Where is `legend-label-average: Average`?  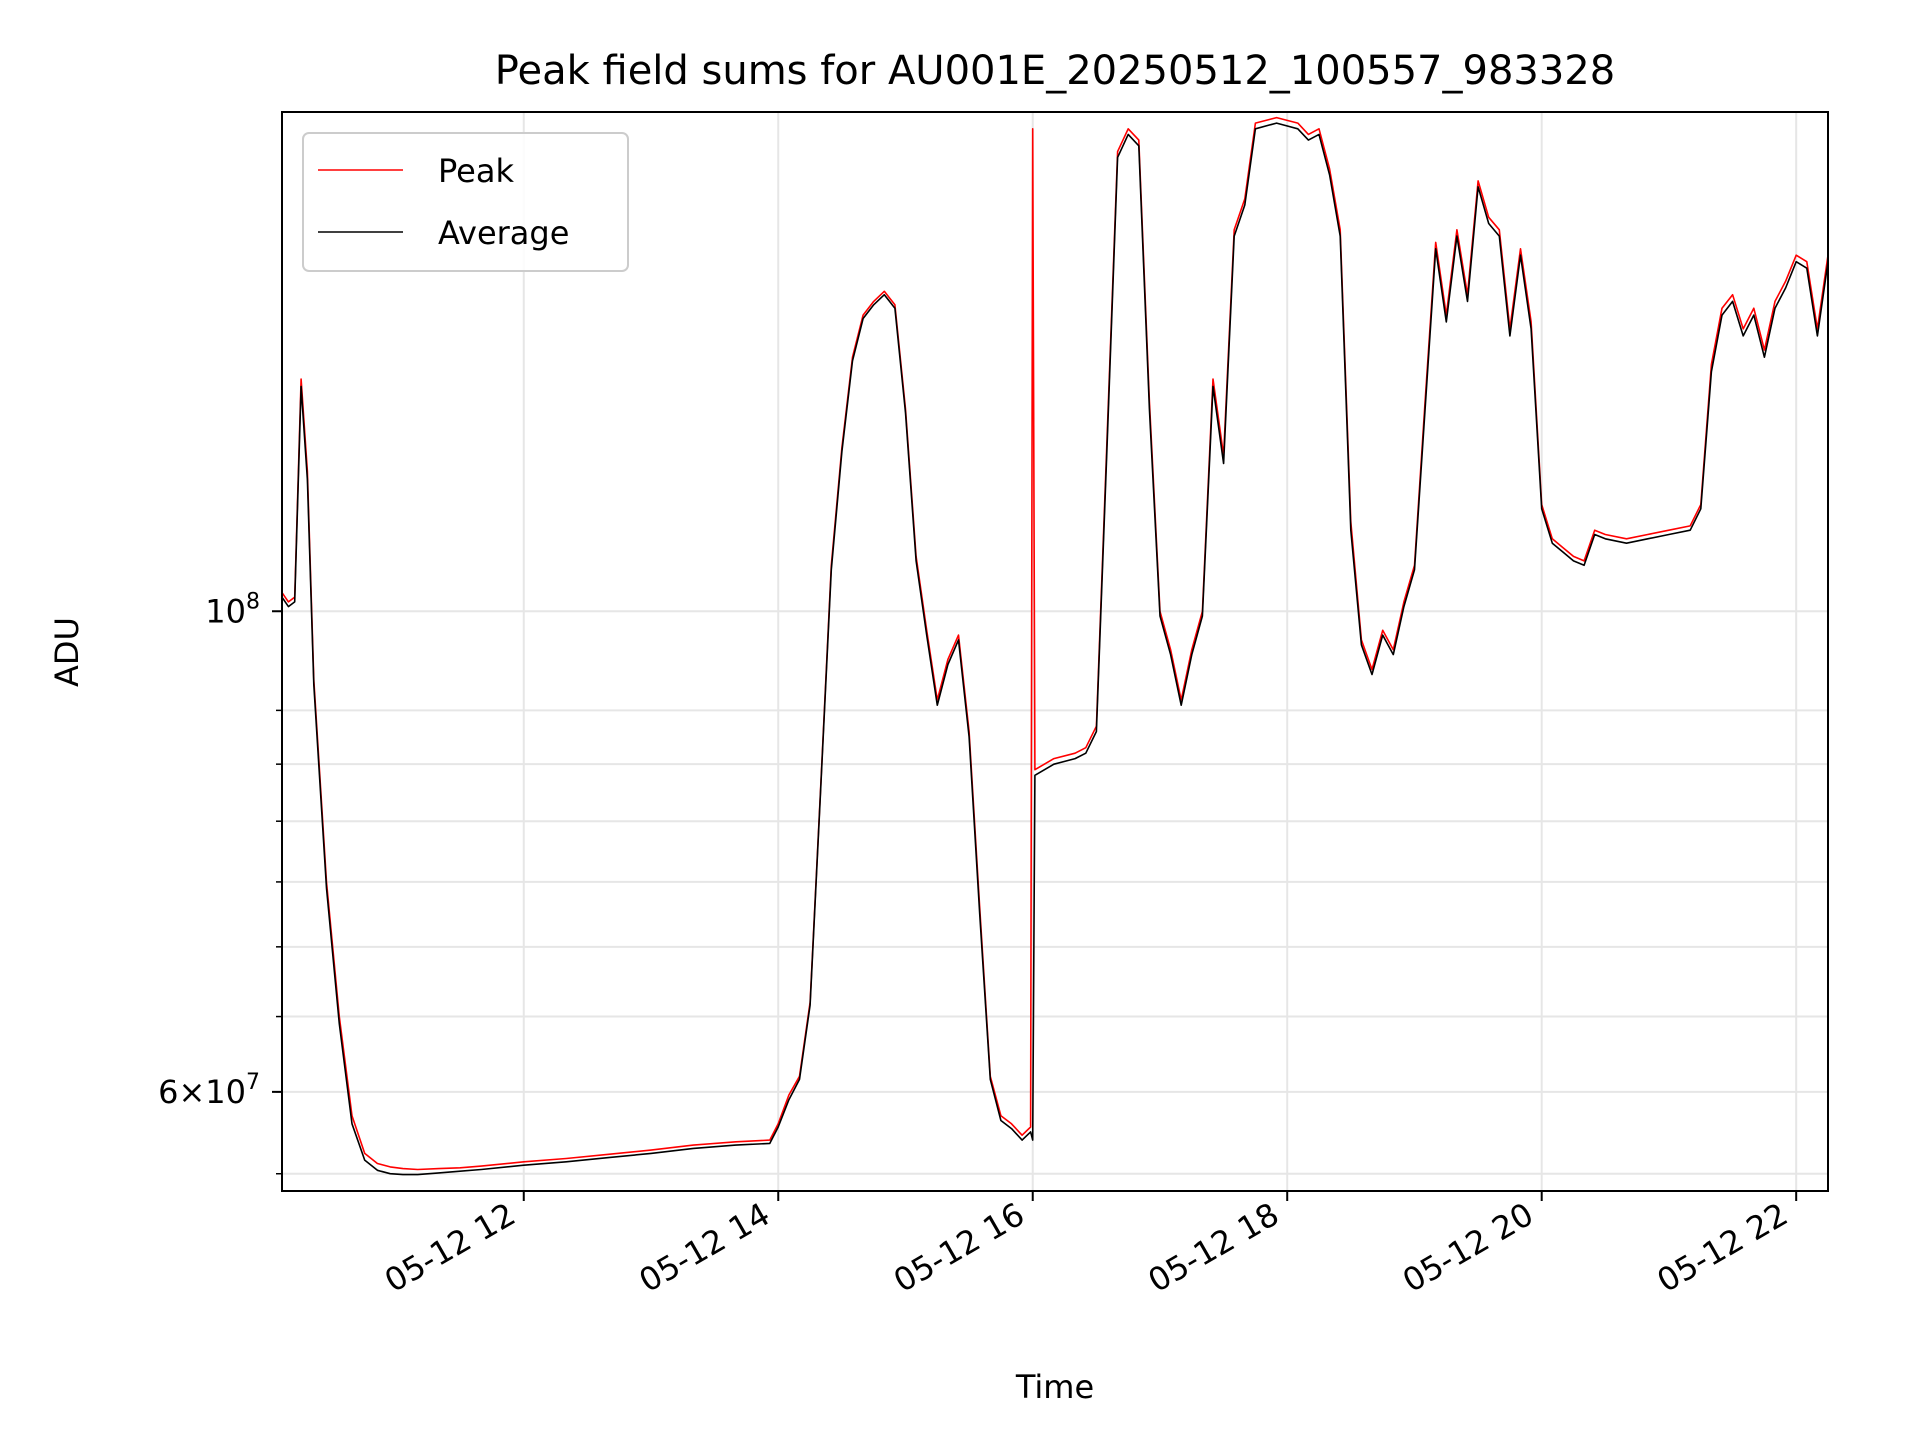 legend-label-average: Average is located at coordinates (503, 233).